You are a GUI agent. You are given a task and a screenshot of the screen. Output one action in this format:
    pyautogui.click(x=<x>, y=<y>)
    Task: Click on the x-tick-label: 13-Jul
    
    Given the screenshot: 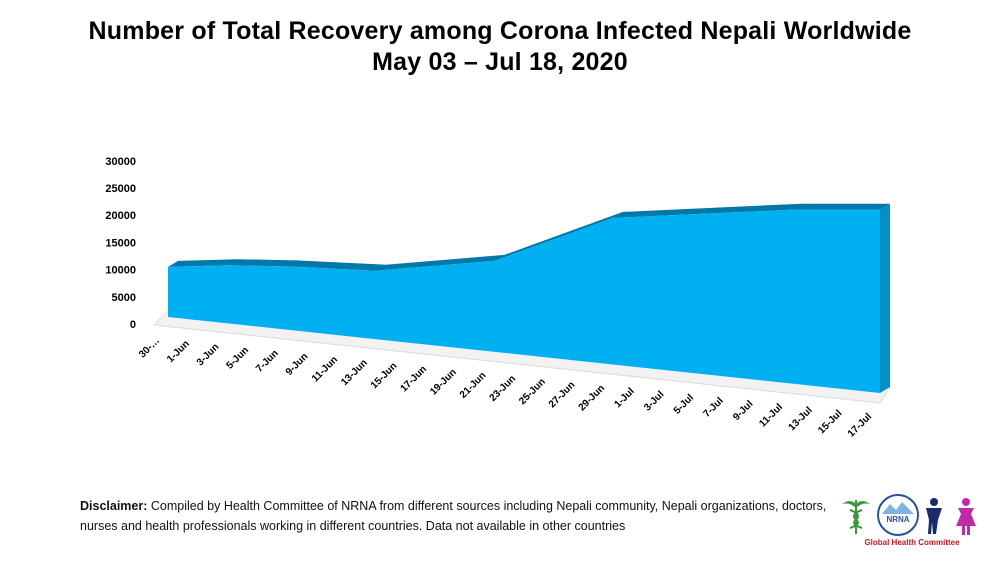 What is the action you would take?
    pyautogui.click(x=801, y=419)
    